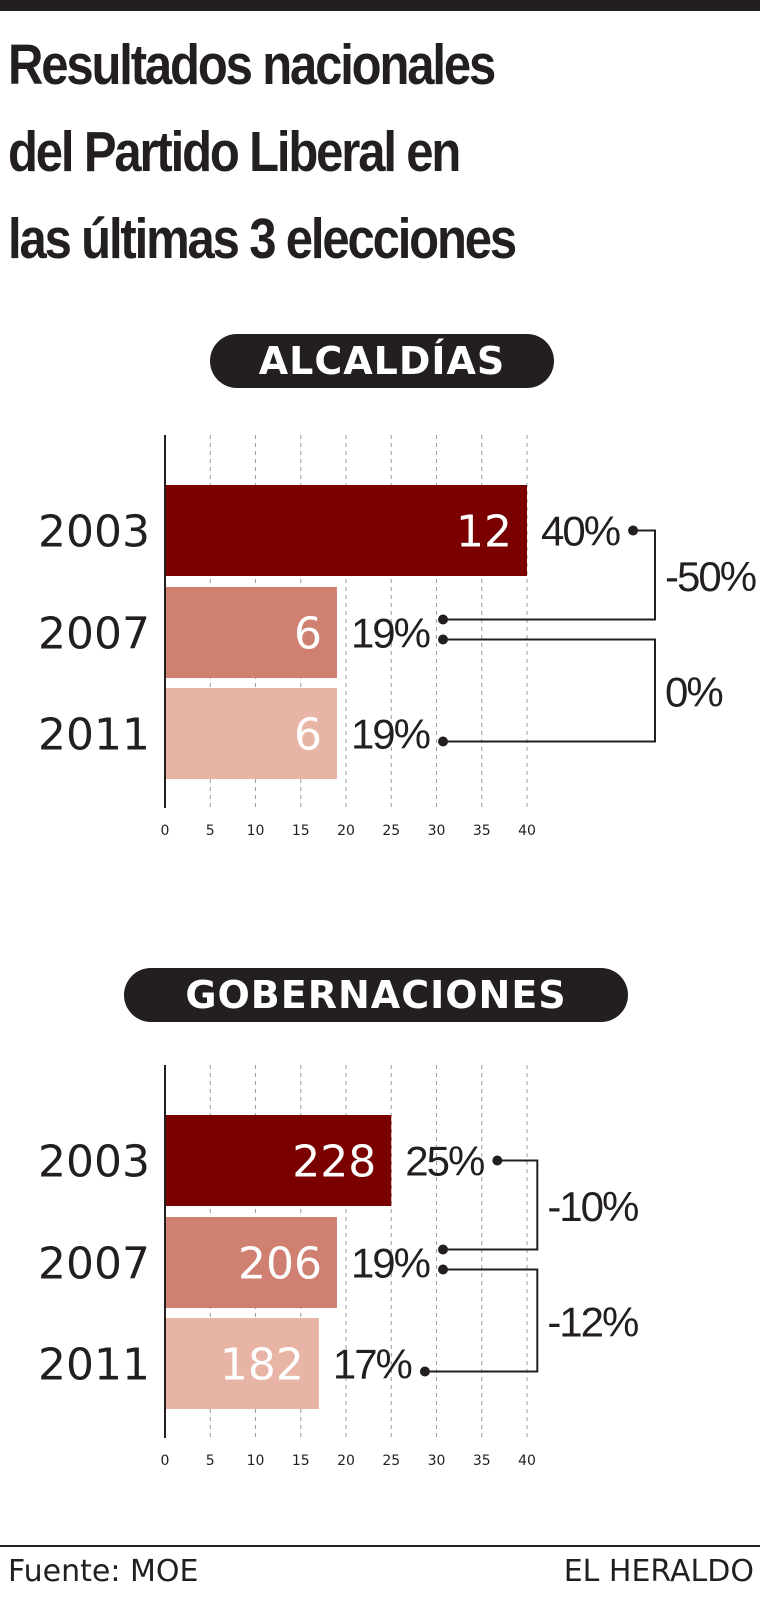 Image resolution: width=760 pixels, height=1597 pixels. What do you see at coordinates (382, 361) in the screenshot?
I see `section-label-alcaldias: ALCALDÍAS` at bounding box center [382, 361].